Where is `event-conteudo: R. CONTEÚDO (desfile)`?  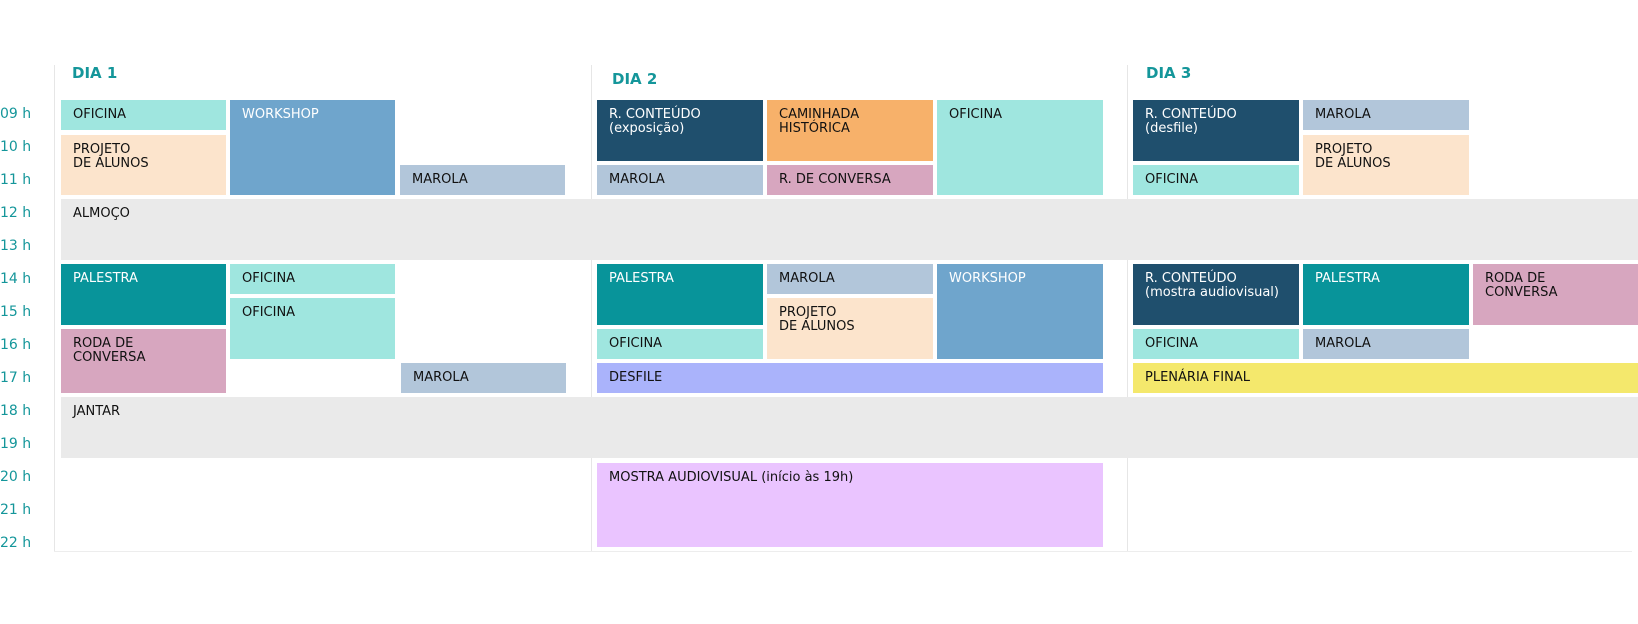 event-conteudo: R. CONTEÚDO (desfile) is located at coordinates (1216, 130).